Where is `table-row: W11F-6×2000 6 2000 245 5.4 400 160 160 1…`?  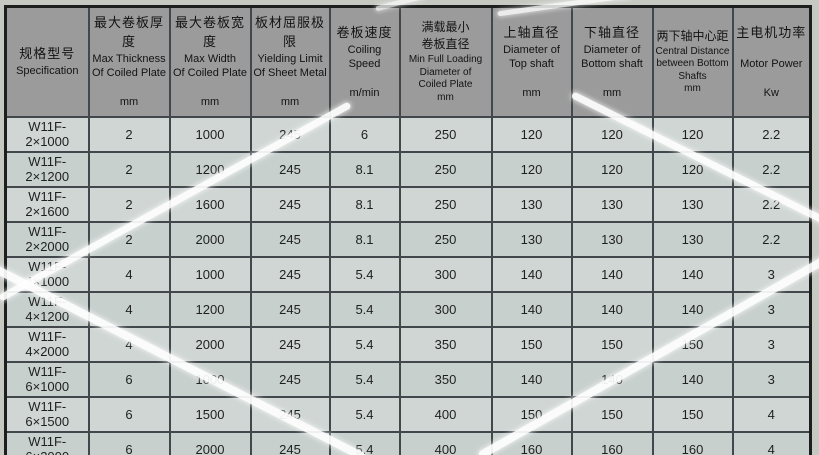 table-row: W11F-6×2000 6 2000 245 5.4 400 160 160 1… is located at coordinates (408, 442).